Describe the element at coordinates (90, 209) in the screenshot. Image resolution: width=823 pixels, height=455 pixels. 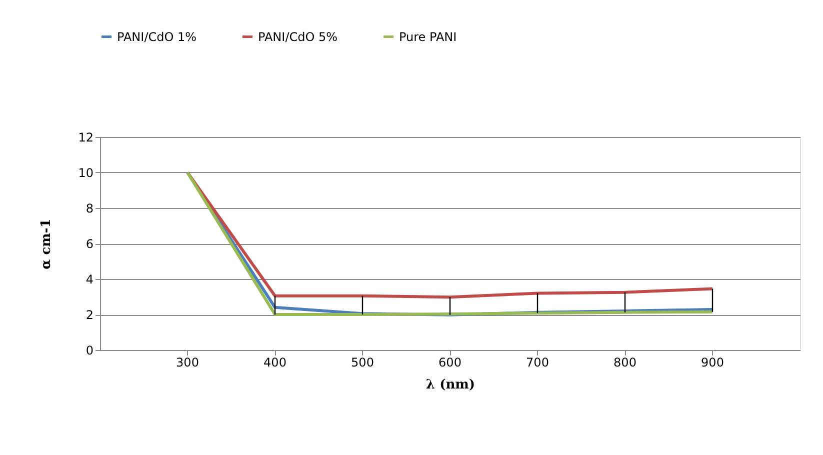
I see `y-tick-label: 8` at that location.